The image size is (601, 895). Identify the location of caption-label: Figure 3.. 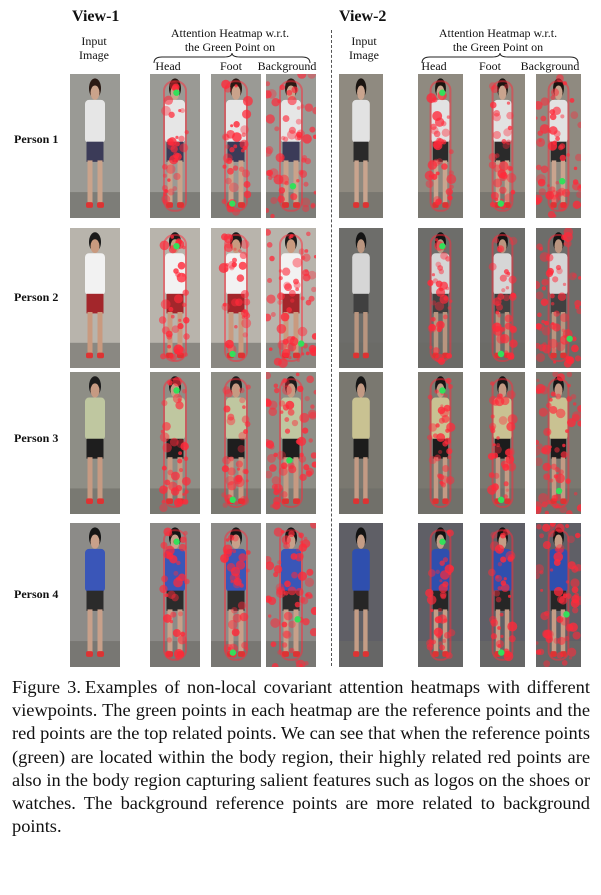
(46, 687).